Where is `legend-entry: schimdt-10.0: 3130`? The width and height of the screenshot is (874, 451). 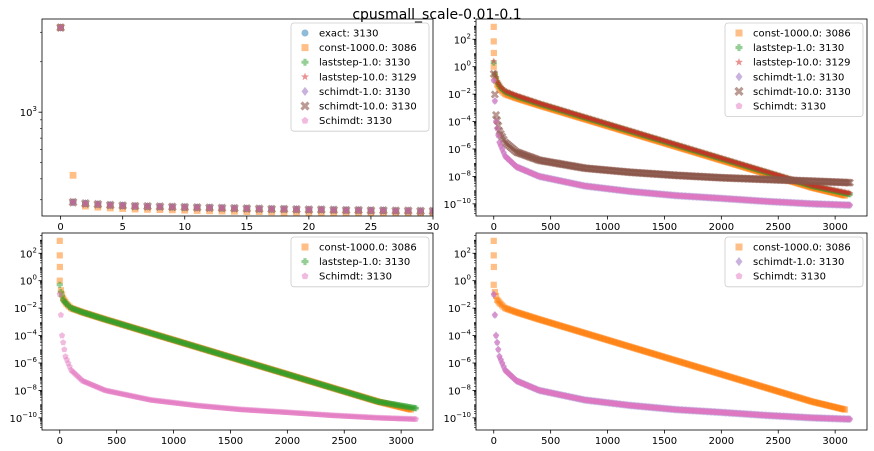 legend-entry: schimdt-10.0: 3130 is located at coordinates (792, 92).